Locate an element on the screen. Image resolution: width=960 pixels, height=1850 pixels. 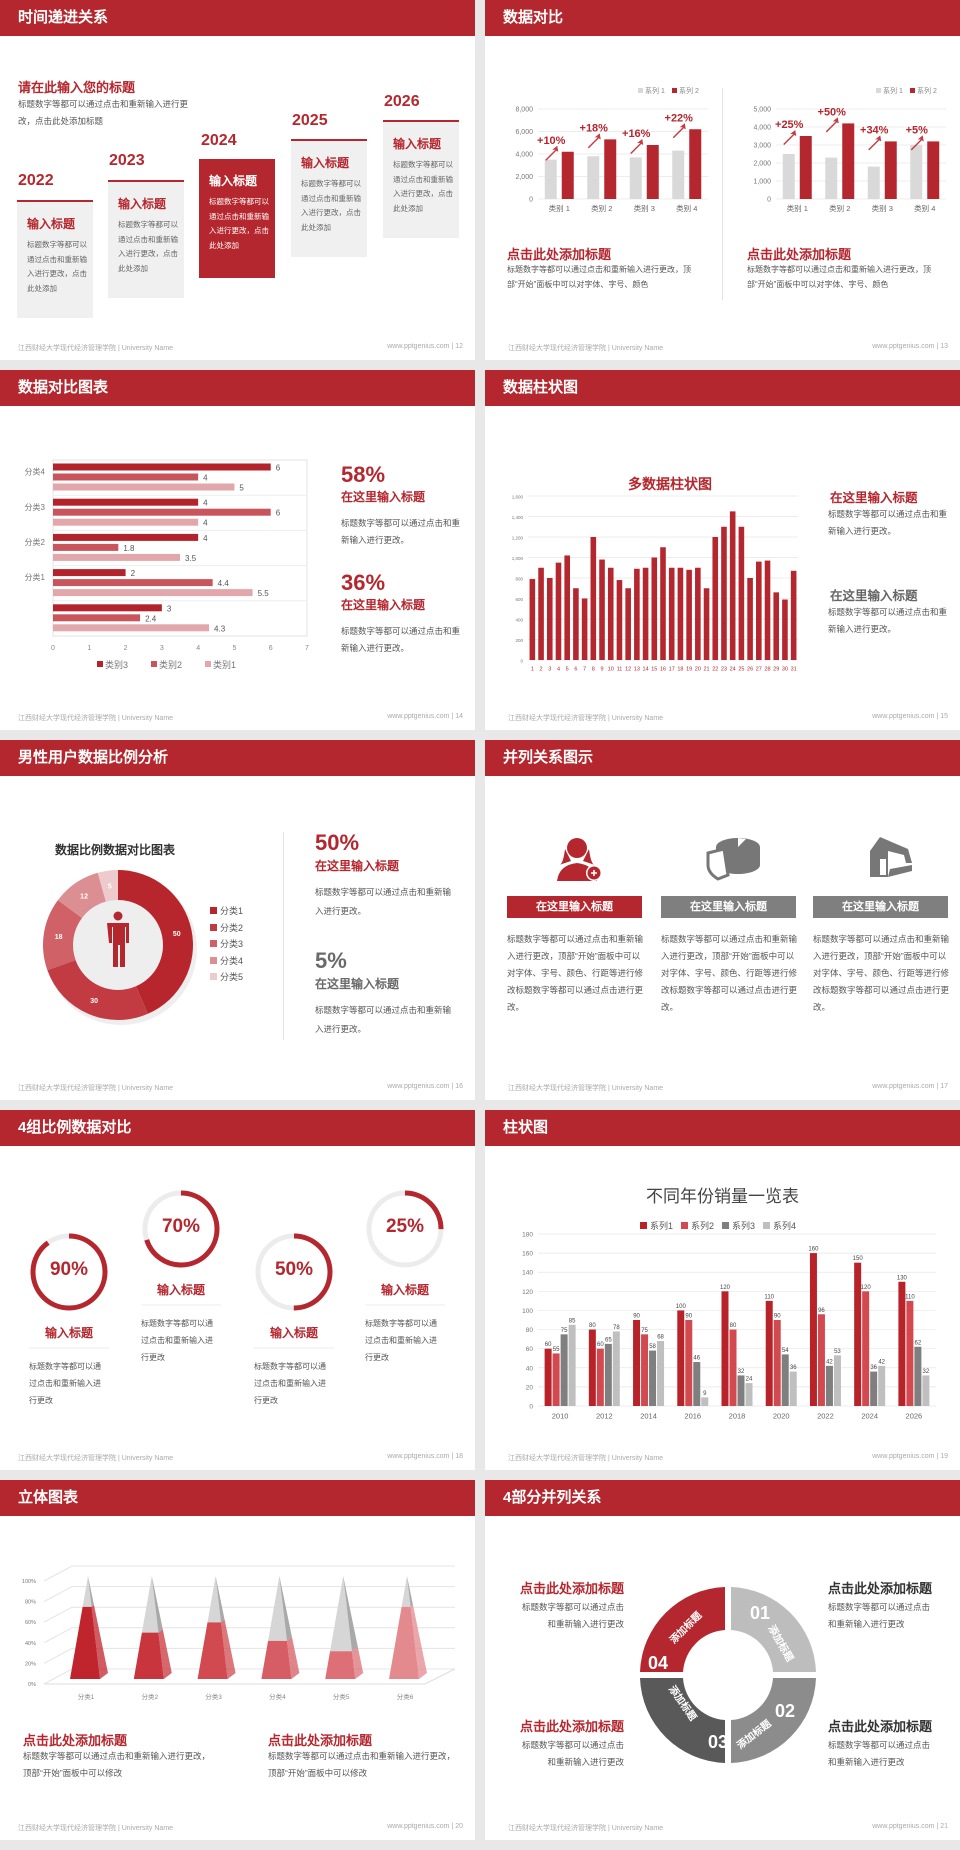
data-label: 130 is located at coordinates (902, 1278).